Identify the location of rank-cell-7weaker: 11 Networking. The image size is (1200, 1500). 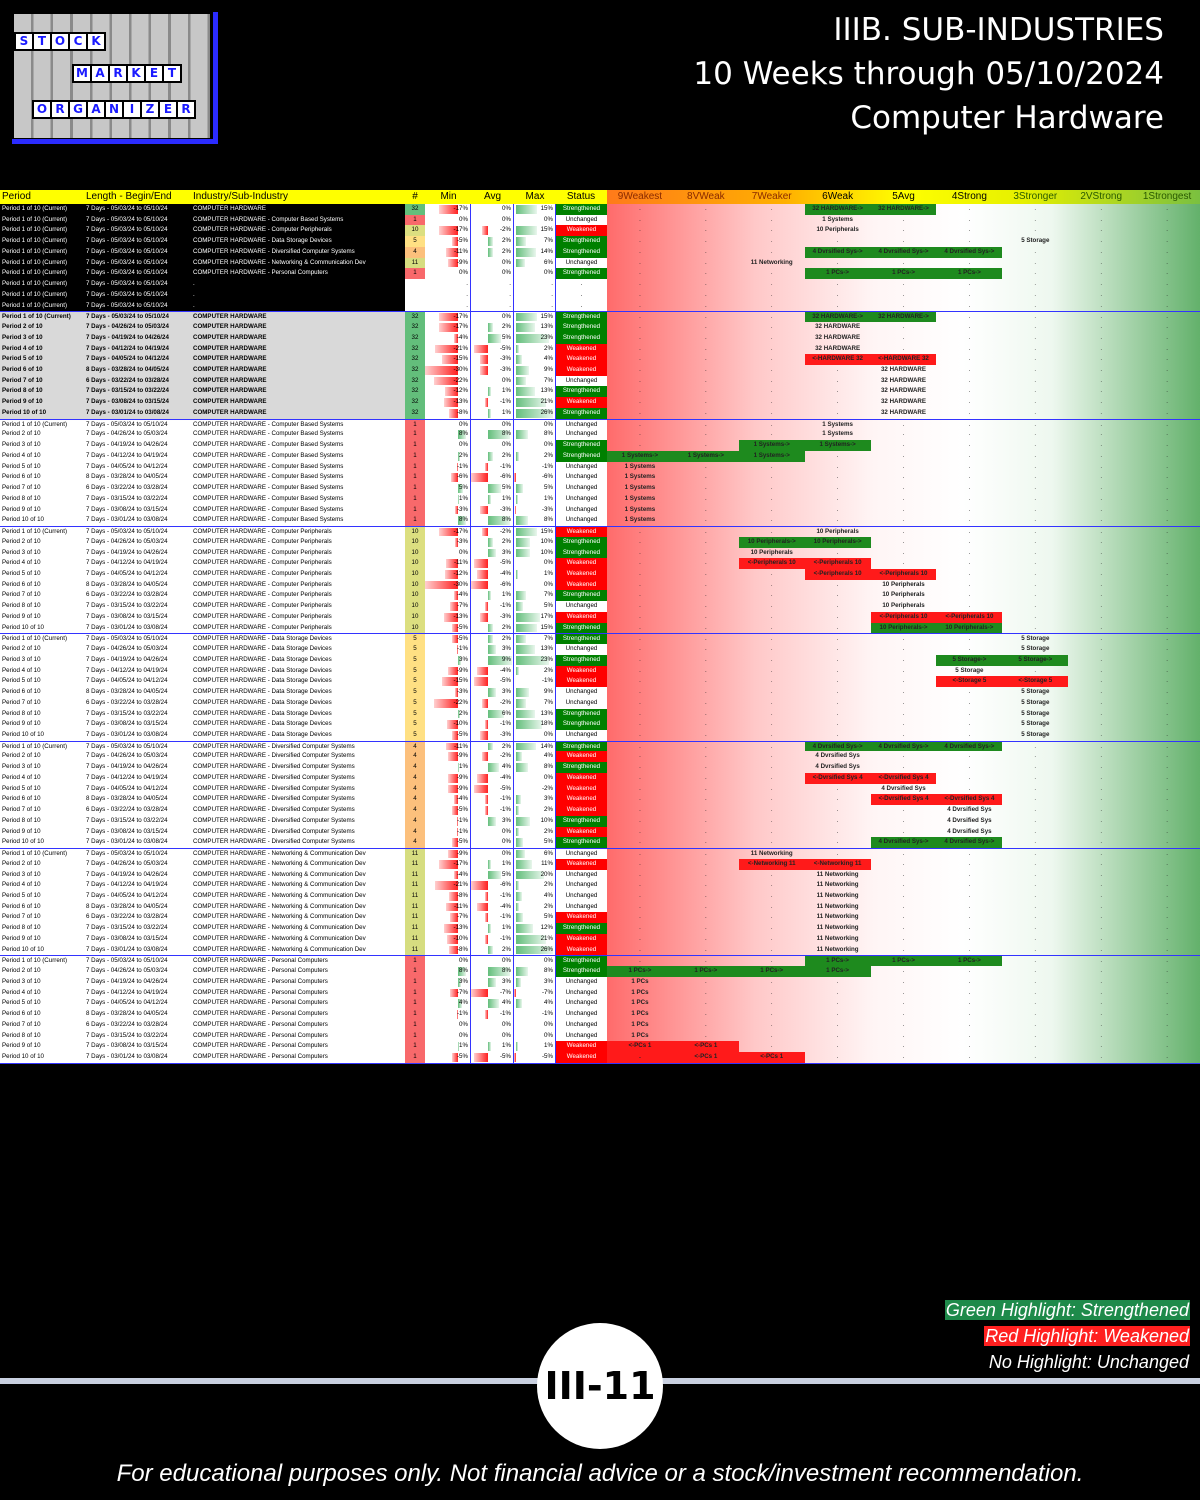
(771, 262).